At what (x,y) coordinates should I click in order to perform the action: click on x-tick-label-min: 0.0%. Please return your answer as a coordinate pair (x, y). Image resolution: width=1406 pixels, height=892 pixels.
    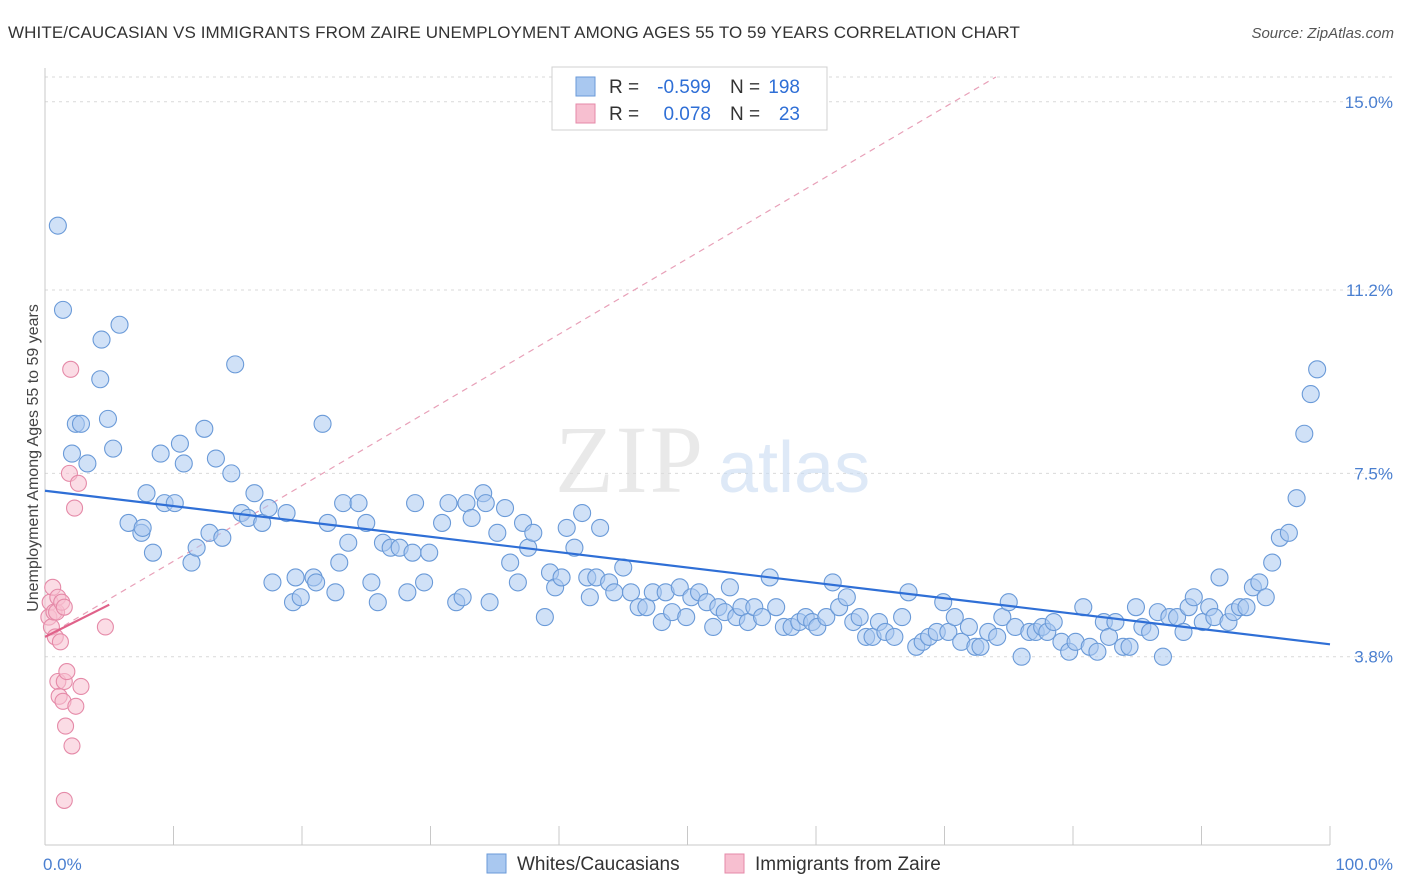
    Looking at the image, I should click on (62, 864).